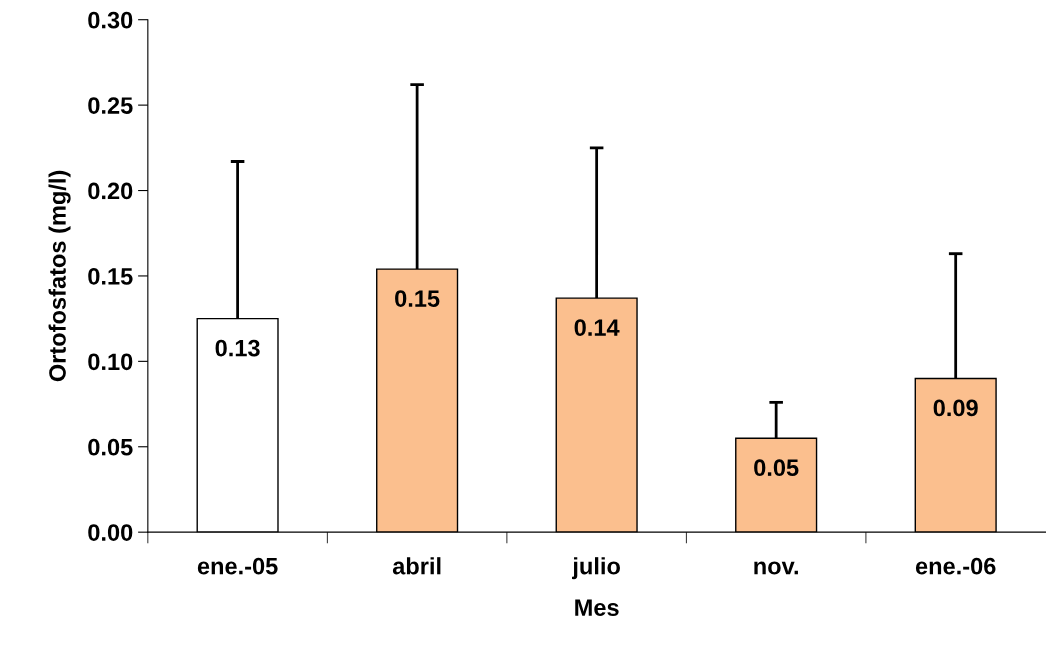 This screenshot has width=1056, height=657. Describe the element at coordinates (110, 191) in the screenshot. I see `y-tick-label: 0.20` at that location.